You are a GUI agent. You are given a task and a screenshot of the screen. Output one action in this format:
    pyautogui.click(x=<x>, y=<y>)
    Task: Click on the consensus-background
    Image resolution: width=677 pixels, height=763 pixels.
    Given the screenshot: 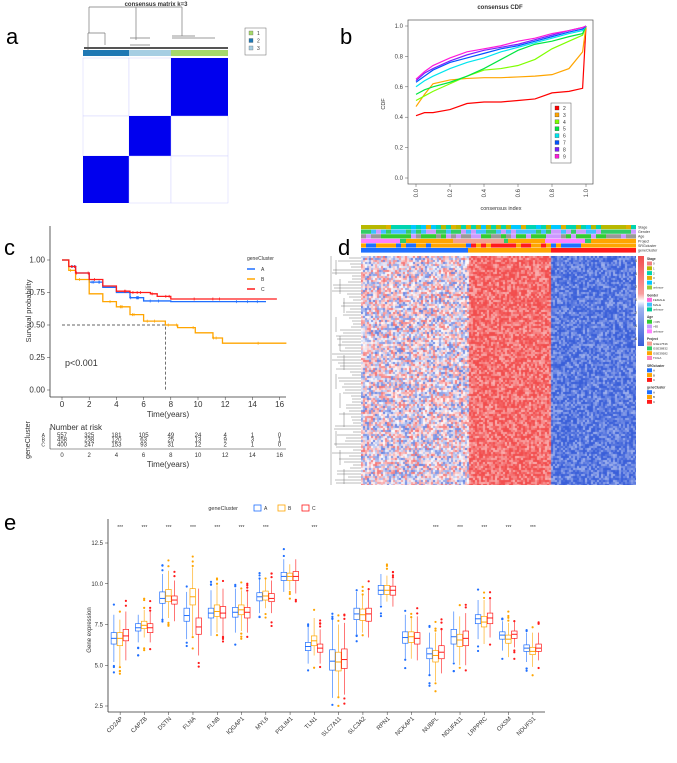 What is the action you would take?
    pyautogui.click(x=150, y=179)
    